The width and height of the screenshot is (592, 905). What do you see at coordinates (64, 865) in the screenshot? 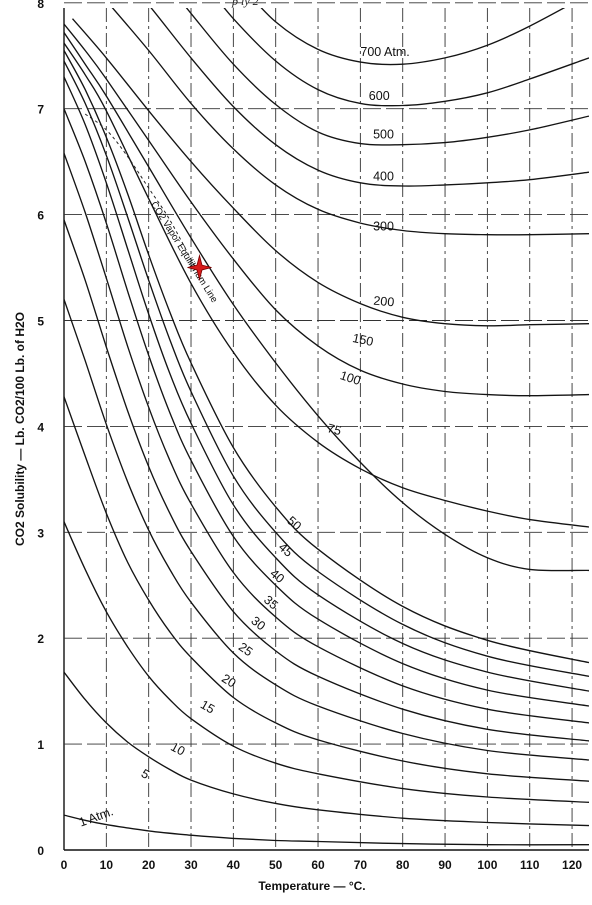
I see `x-tick-label: 0` at bounding box center [64, 865].